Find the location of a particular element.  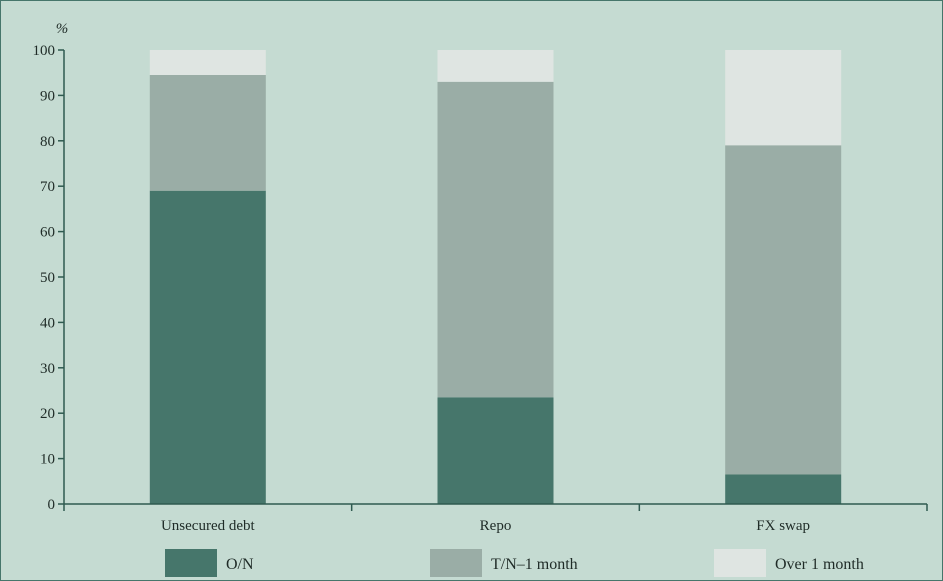

x-category-label: Unsecured debt is located at coordinates (208, 526).